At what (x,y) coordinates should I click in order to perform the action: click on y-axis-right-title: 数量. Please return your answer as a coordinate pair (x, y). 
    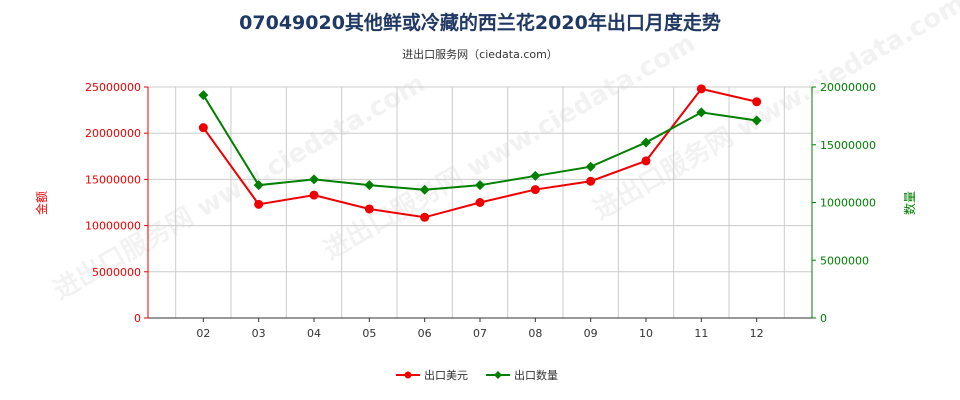
    Looking at the image, I should click on (909, 203).